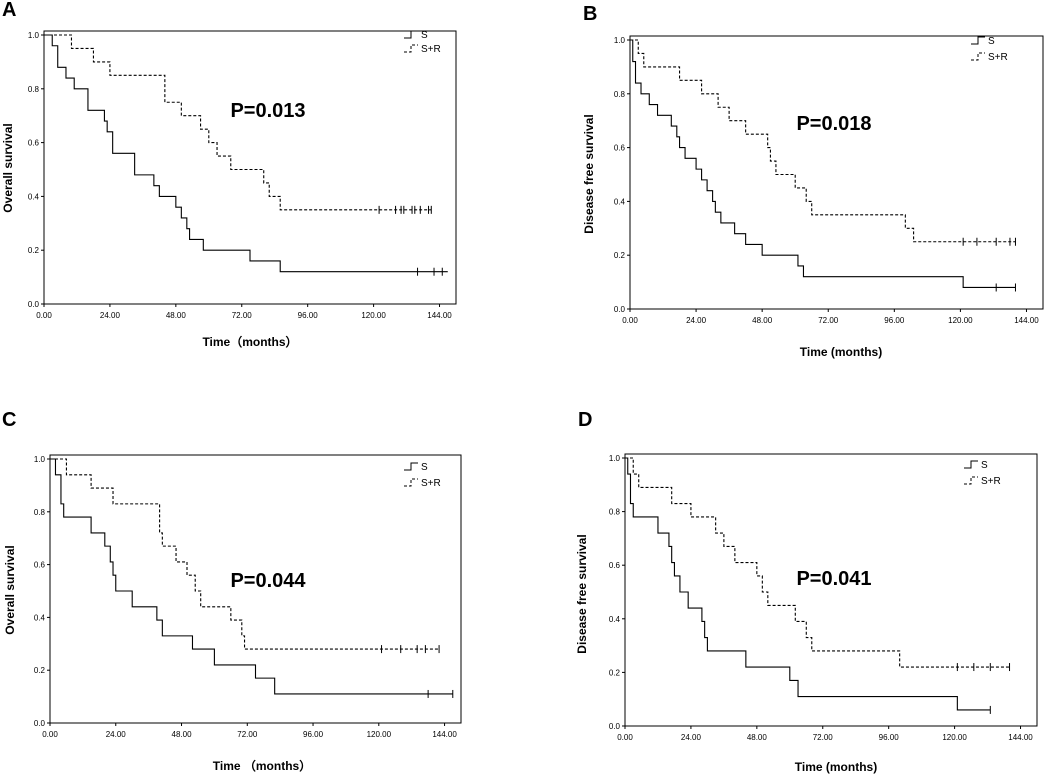 This screenshot has width=1053, height=775. I want to click on x-axis-title: Time（months）, so click(249, 341).